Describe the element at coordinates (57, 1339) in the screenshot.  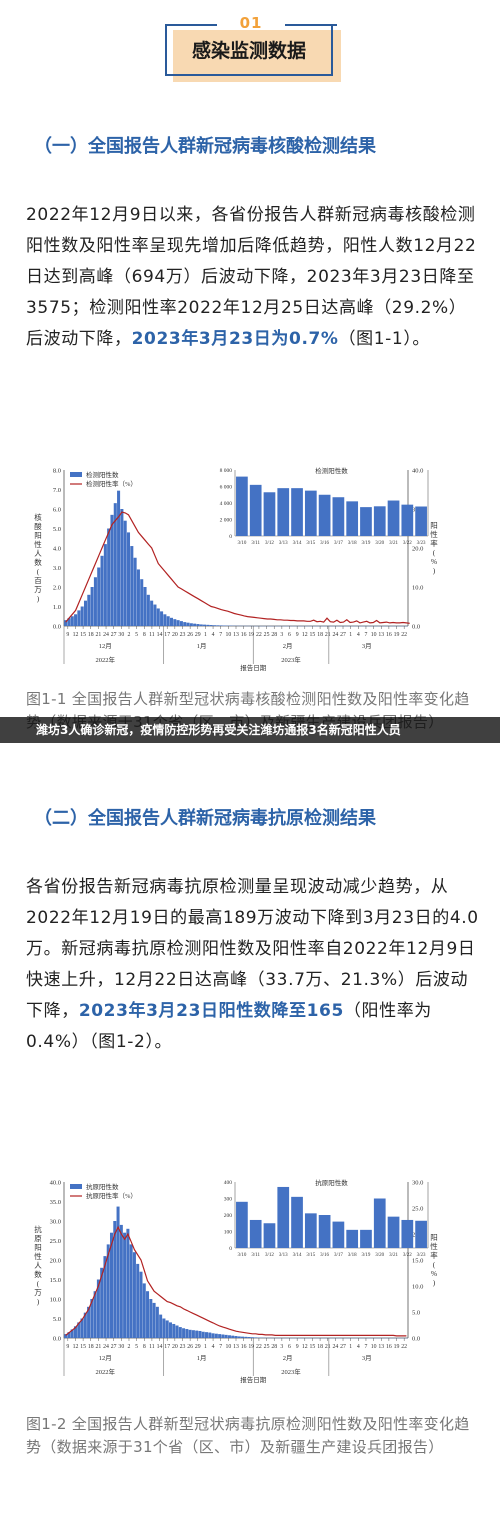
I see `y-tick-label-left: 0.0` at that location.